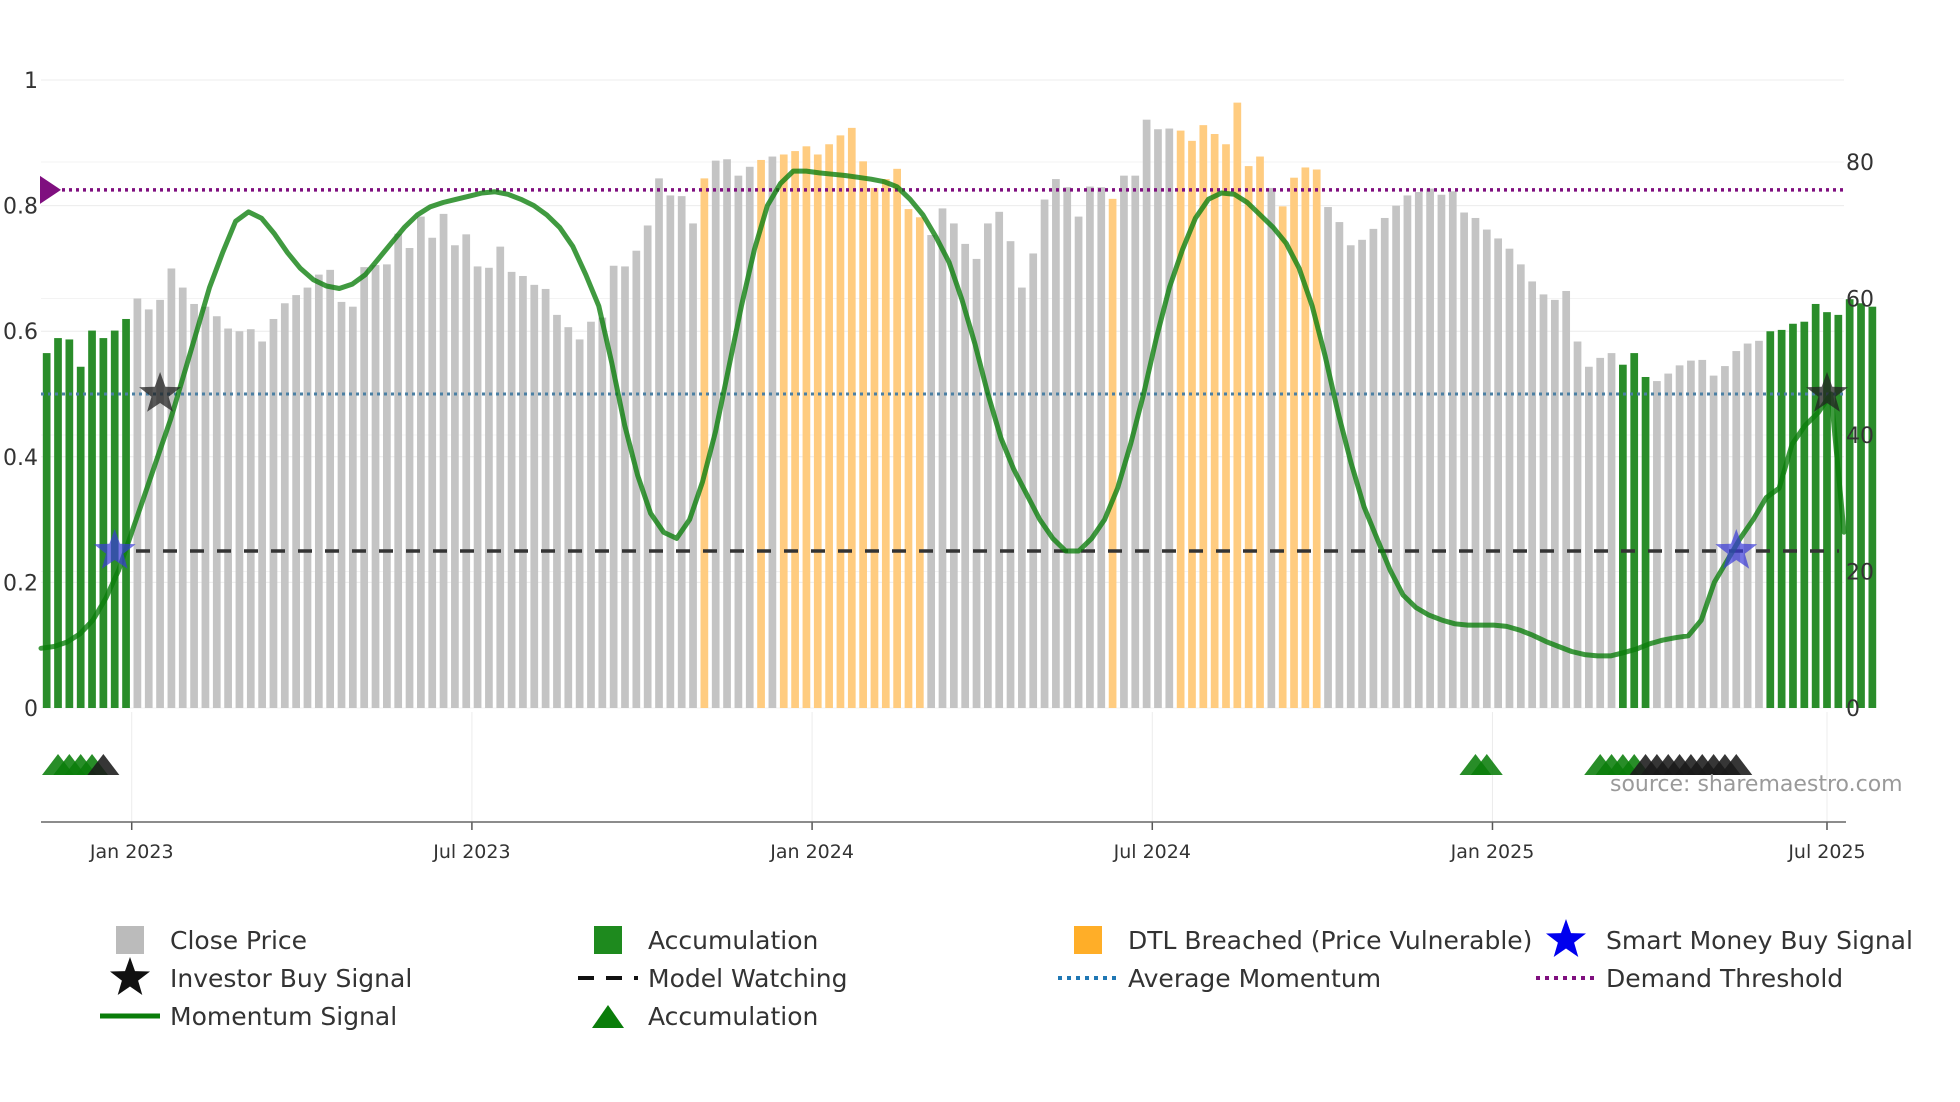 The image size is (1960, 1102). What do you see at coordinates (897, 764) in the screenshot?
I see `accumulation-strip` at bounding box center [897, 764].